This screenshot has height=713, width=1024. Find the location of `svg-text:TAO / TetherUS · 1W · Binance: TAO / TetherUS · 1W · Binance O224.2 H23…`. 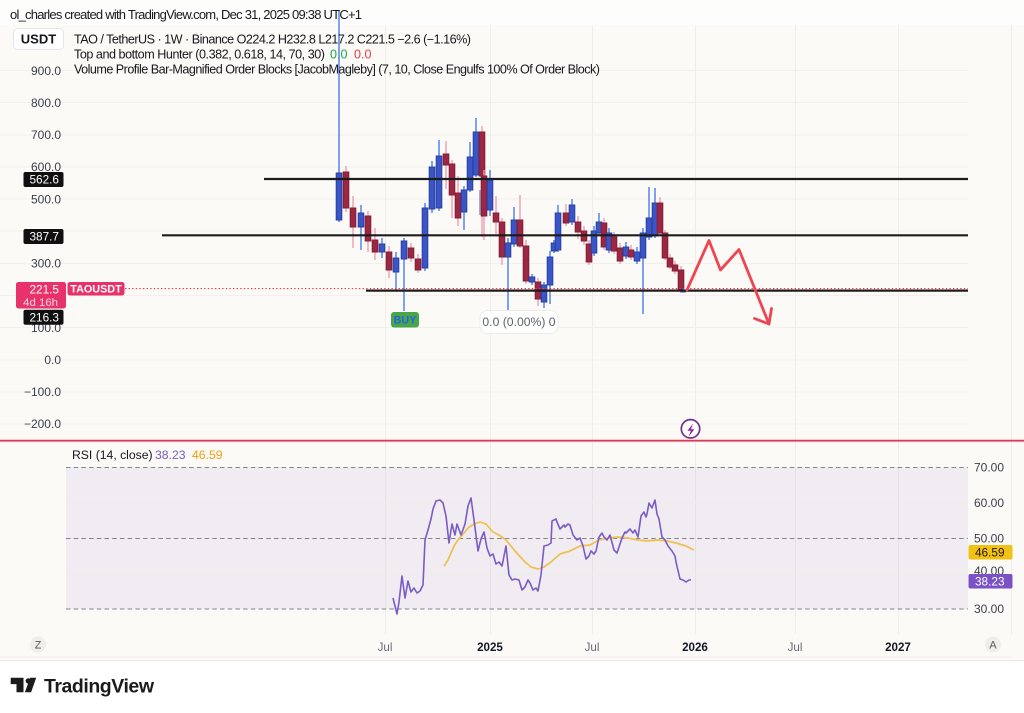

svg-text:TAO / TetherUS · 1W · Binance: TAO / TetherUS · 1W · Binance O224.2 H23… is located at coordinates (272, 40).